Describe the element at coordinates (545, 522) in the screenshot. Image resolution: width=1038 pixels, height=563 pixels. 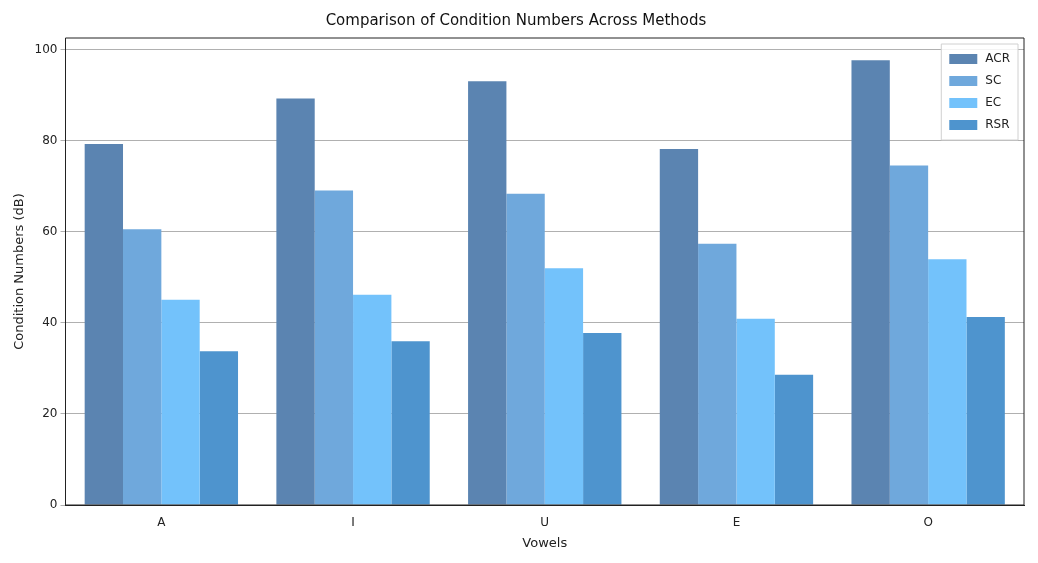
I see `x-tick-label: U` at that location.